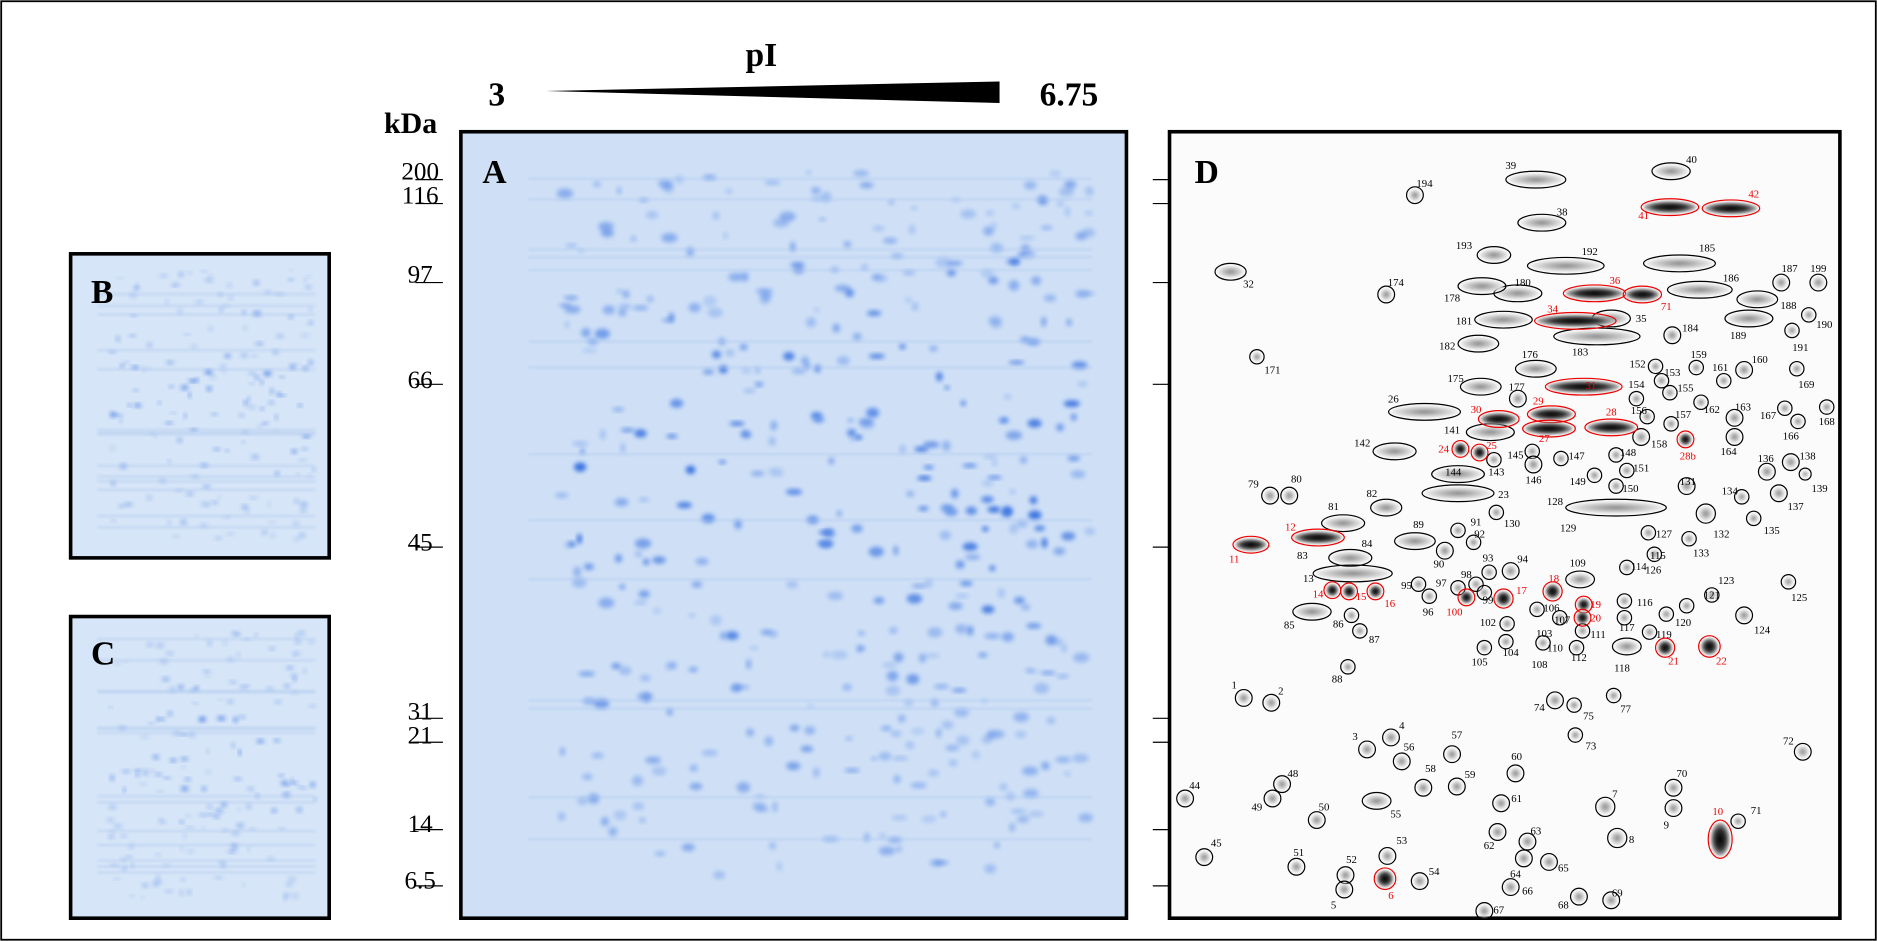 Image resolution: width=1877 pixels, height=941 pixels. I want to click on spot-label: 121, so click(1712, 596).